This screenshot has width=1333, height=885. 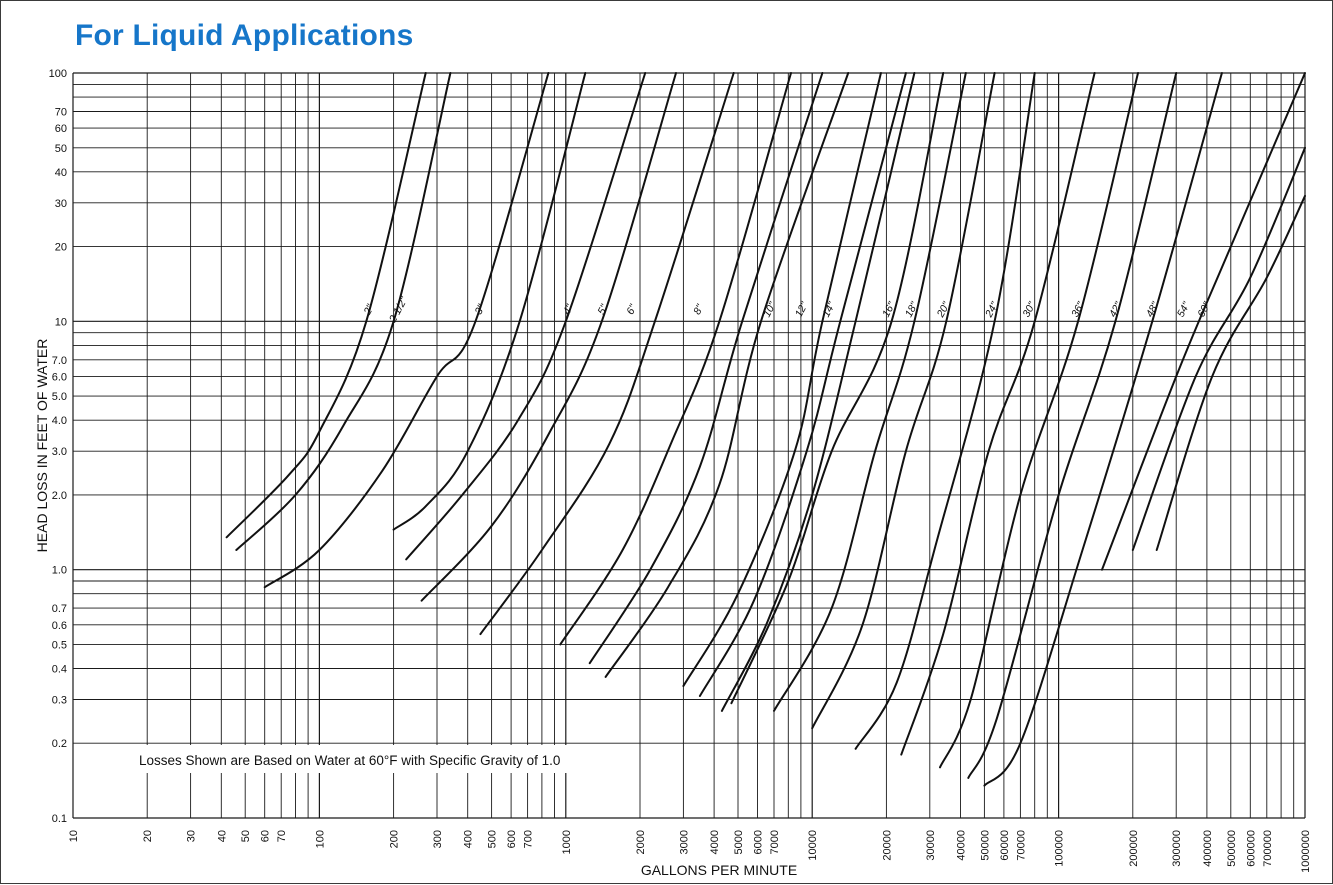 I want to click on curve-label: 6", so click(x=632, y=309).